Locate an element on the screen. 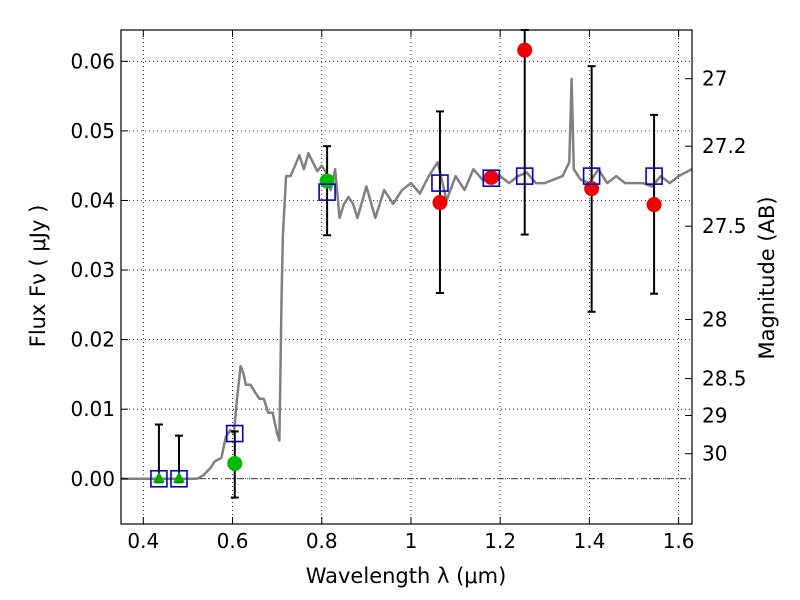 The width and height of the screenshot is (800, 600). x-tick-label: 0.6 is located at coordinates (233, 541).